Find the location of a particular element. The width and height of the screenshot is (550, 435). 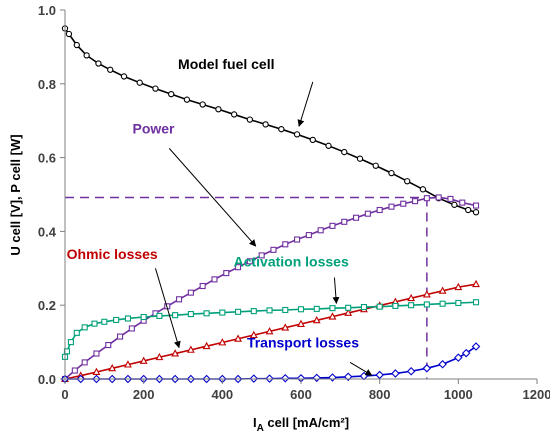

y-tick-label: 1.0 is located at coordinates (47, 10).